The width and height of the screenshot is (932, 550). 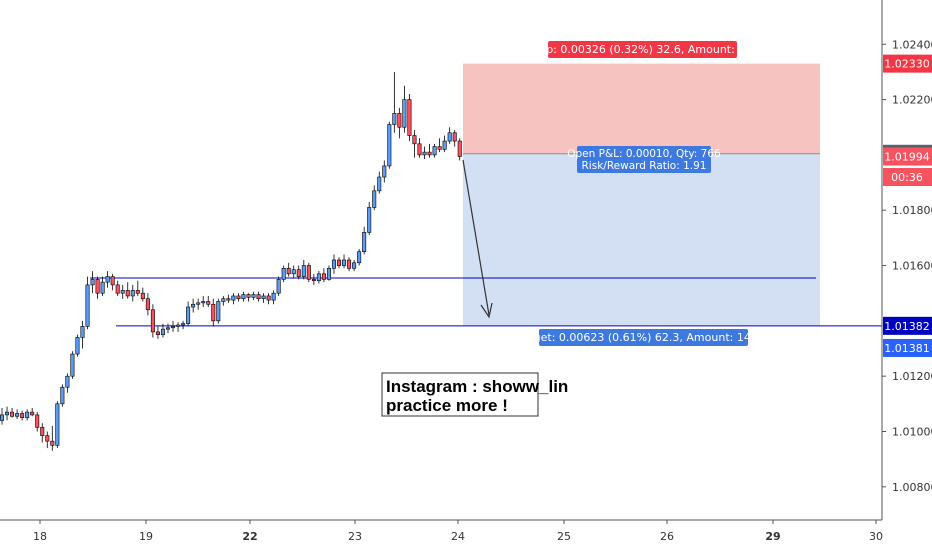 What do you see at coordinates (772, 536) in the screenshot?
I see `x-tick-label: 29` at bounding box center [772, 536].